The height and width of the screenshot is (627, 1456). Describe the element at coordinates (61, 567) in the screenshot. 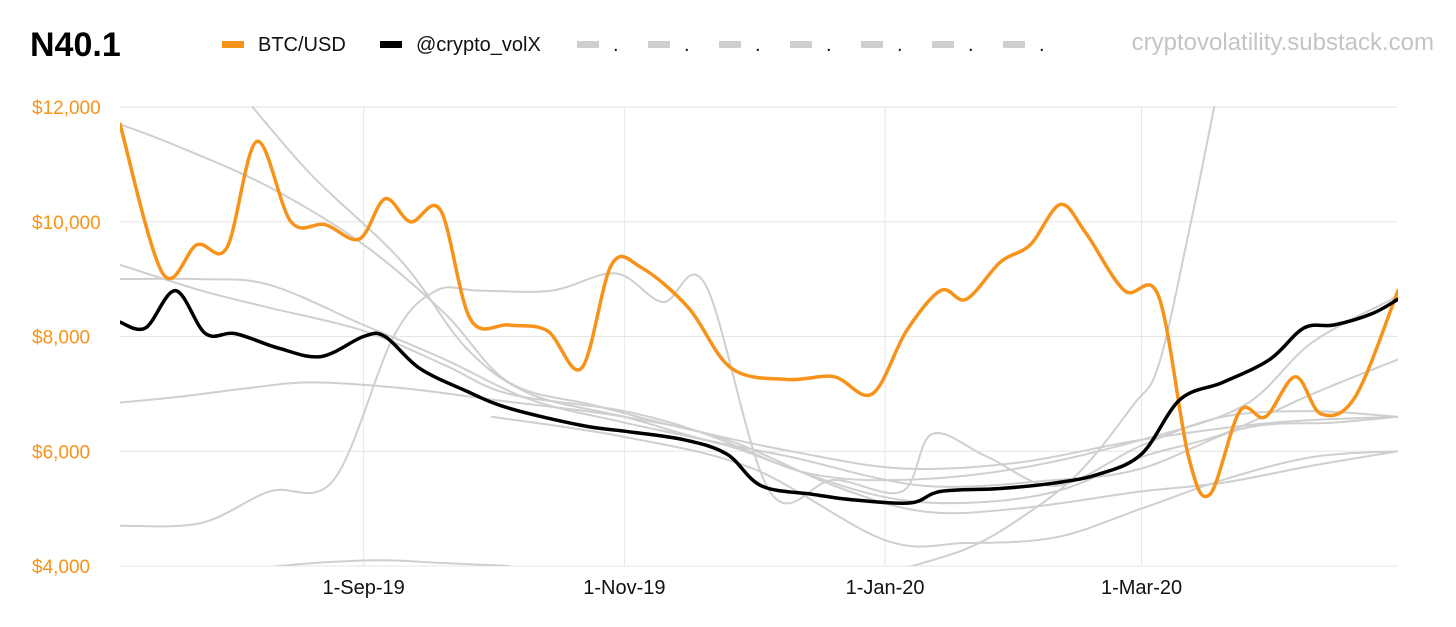

I see `y-tick-label: $4,000` at that location.